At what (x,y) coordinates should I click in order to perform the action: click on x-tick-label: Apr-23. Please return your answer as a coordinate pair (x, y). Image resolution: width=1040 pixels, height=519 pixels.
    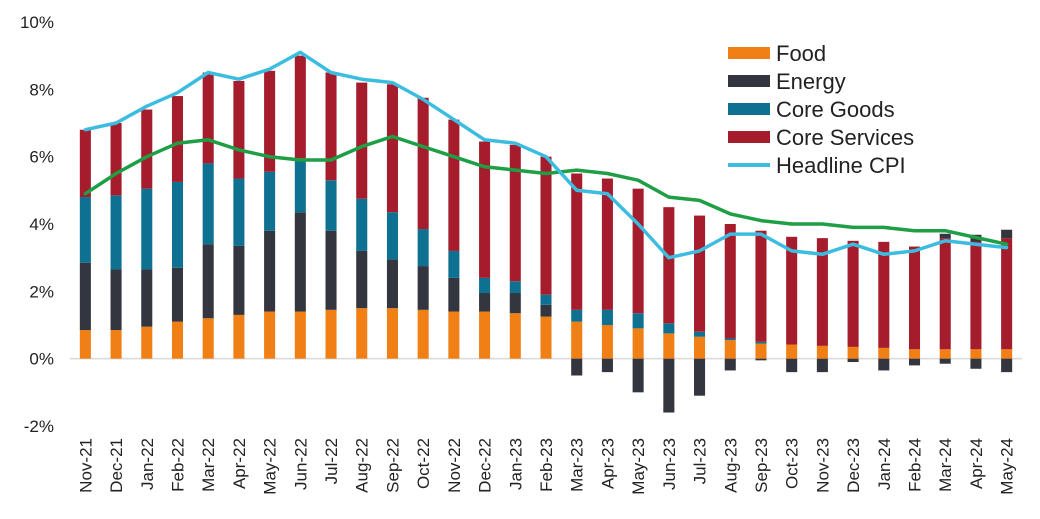
    Looking at the image, I should click on (607, 463).